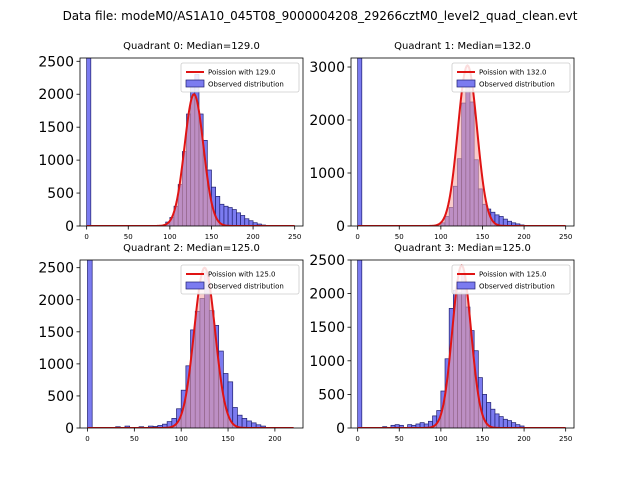 This screenshot has width=640, height=480. What do you see at coordinates (191, 46) in the screenshot?
I see `quadrant-0-title: Quadrant 0: Median=129.0` at bounding box center [191, 46].